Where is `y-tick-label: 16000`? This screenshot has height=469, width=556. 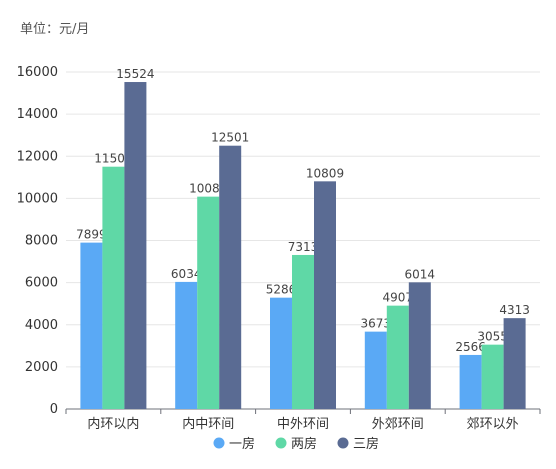
y-tick-label: 16000 is located at coordinates (37, 72).